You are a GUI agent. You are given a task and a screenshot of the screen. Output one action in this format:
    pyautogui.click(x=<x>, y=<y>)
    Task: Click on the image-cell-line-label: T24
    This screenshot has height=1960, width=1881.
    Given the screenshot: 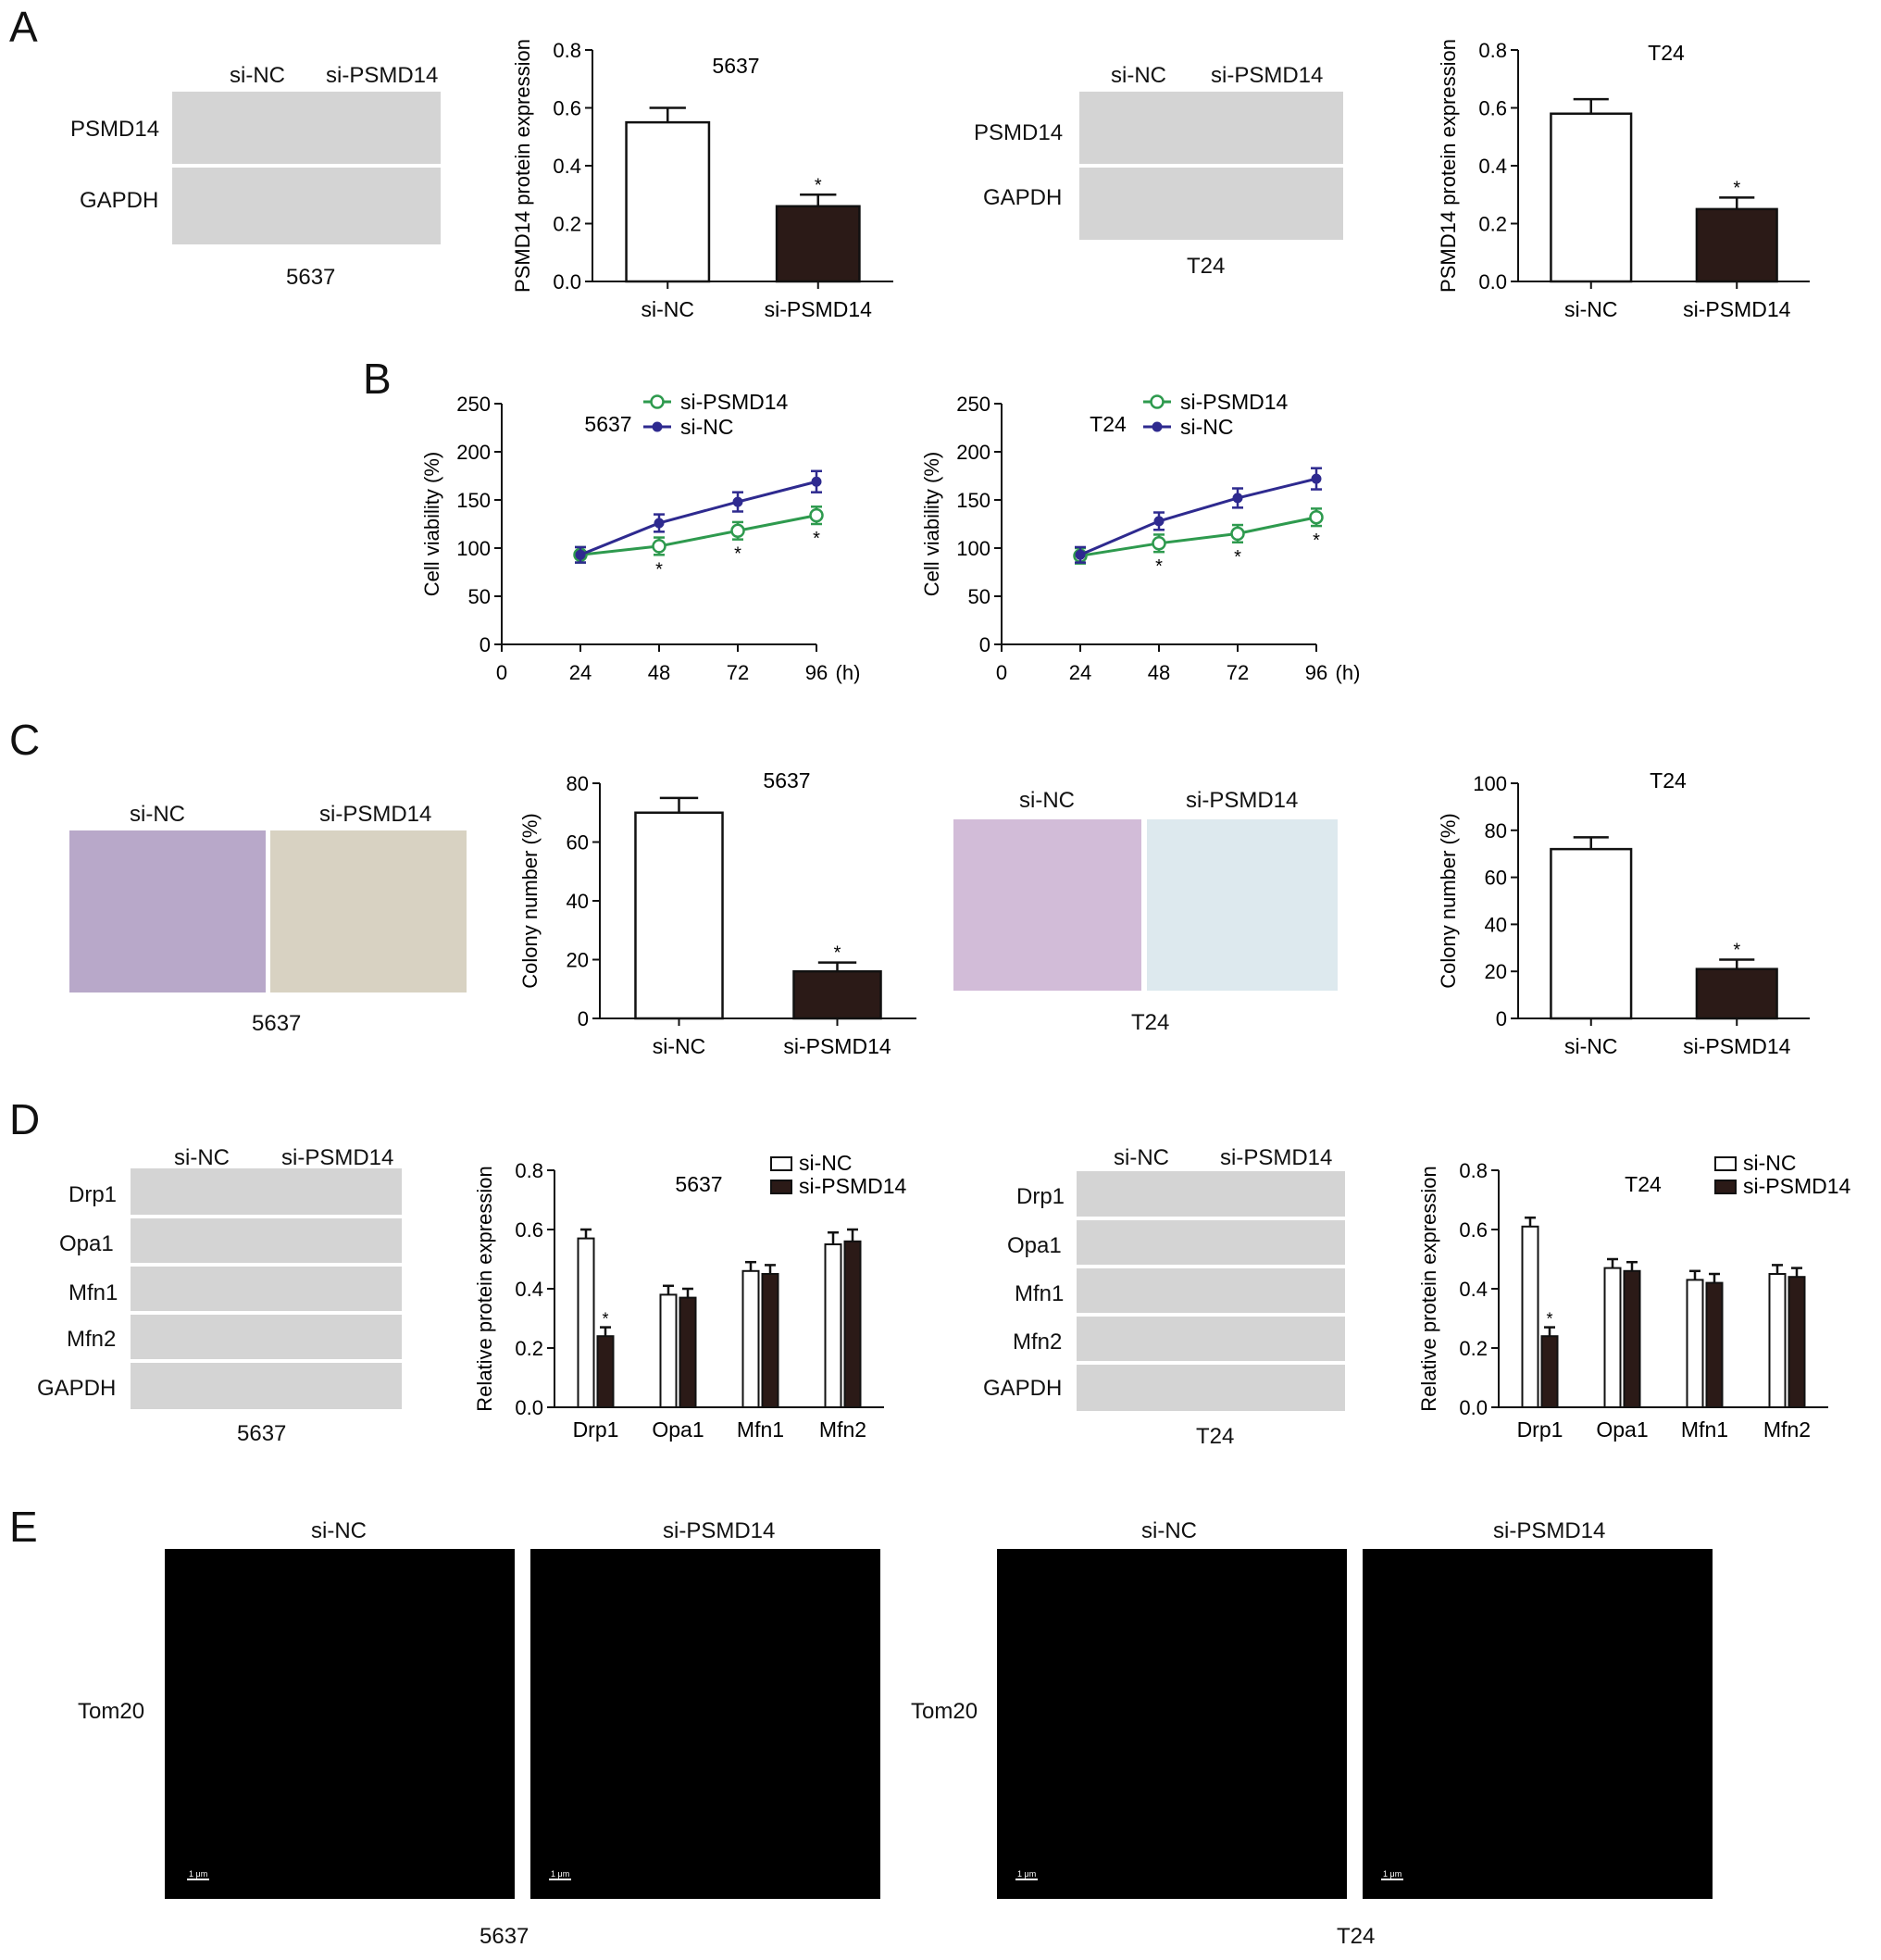 What is the action you would take?
    pyautogui.click(x=1150, y=1022)
    